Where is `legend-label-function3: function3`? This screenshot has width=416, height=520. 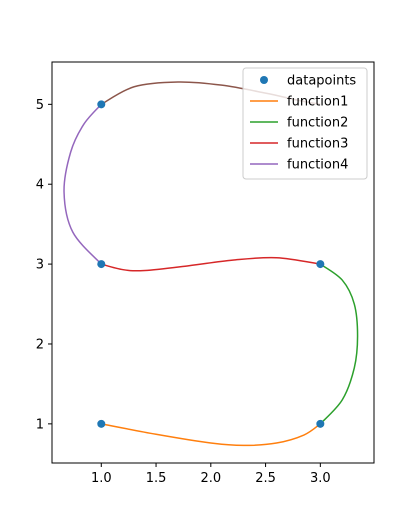
legend-label-function3: function3 is located at coordinates (317, 144).